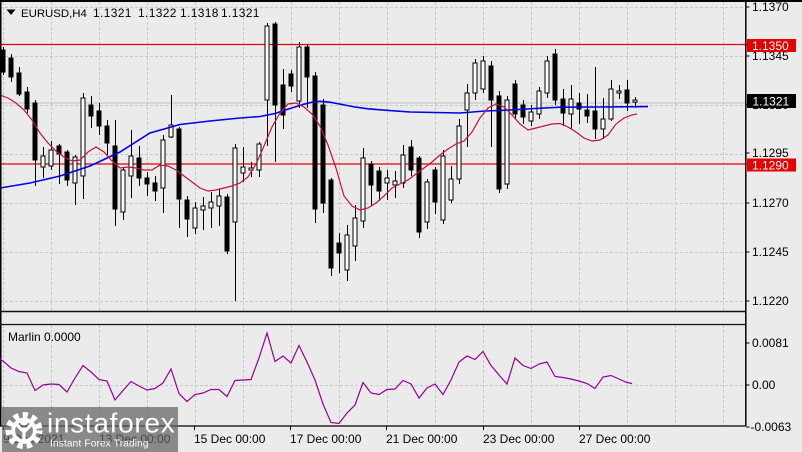 Image resolution: width=802 pixels, height=452 pixels. I want to click on svg-text: 21 Dec 00:00, so click(422, 439).